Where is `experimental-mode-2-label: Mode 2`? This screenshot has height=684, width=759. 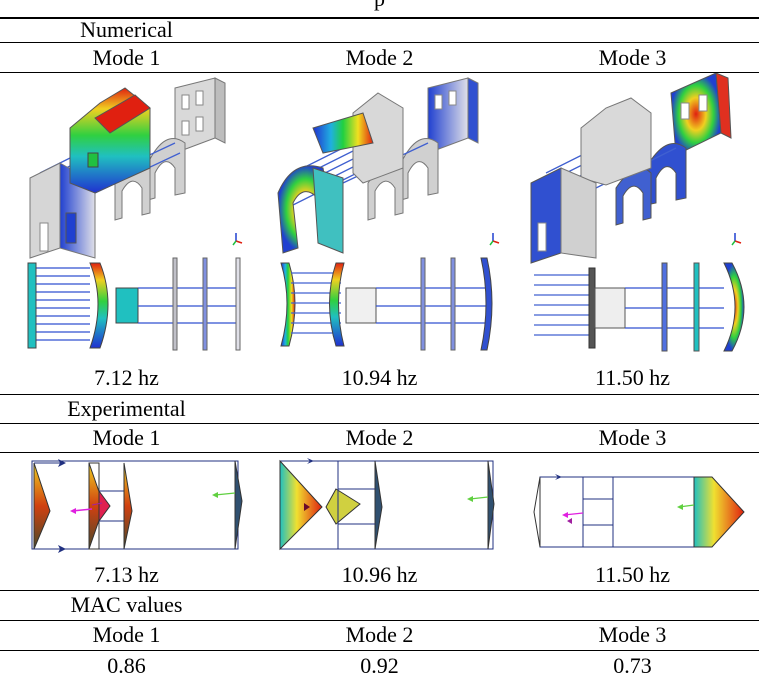 experimental-mode-2-label: Mode 2 is located at coordinates (379, 437).